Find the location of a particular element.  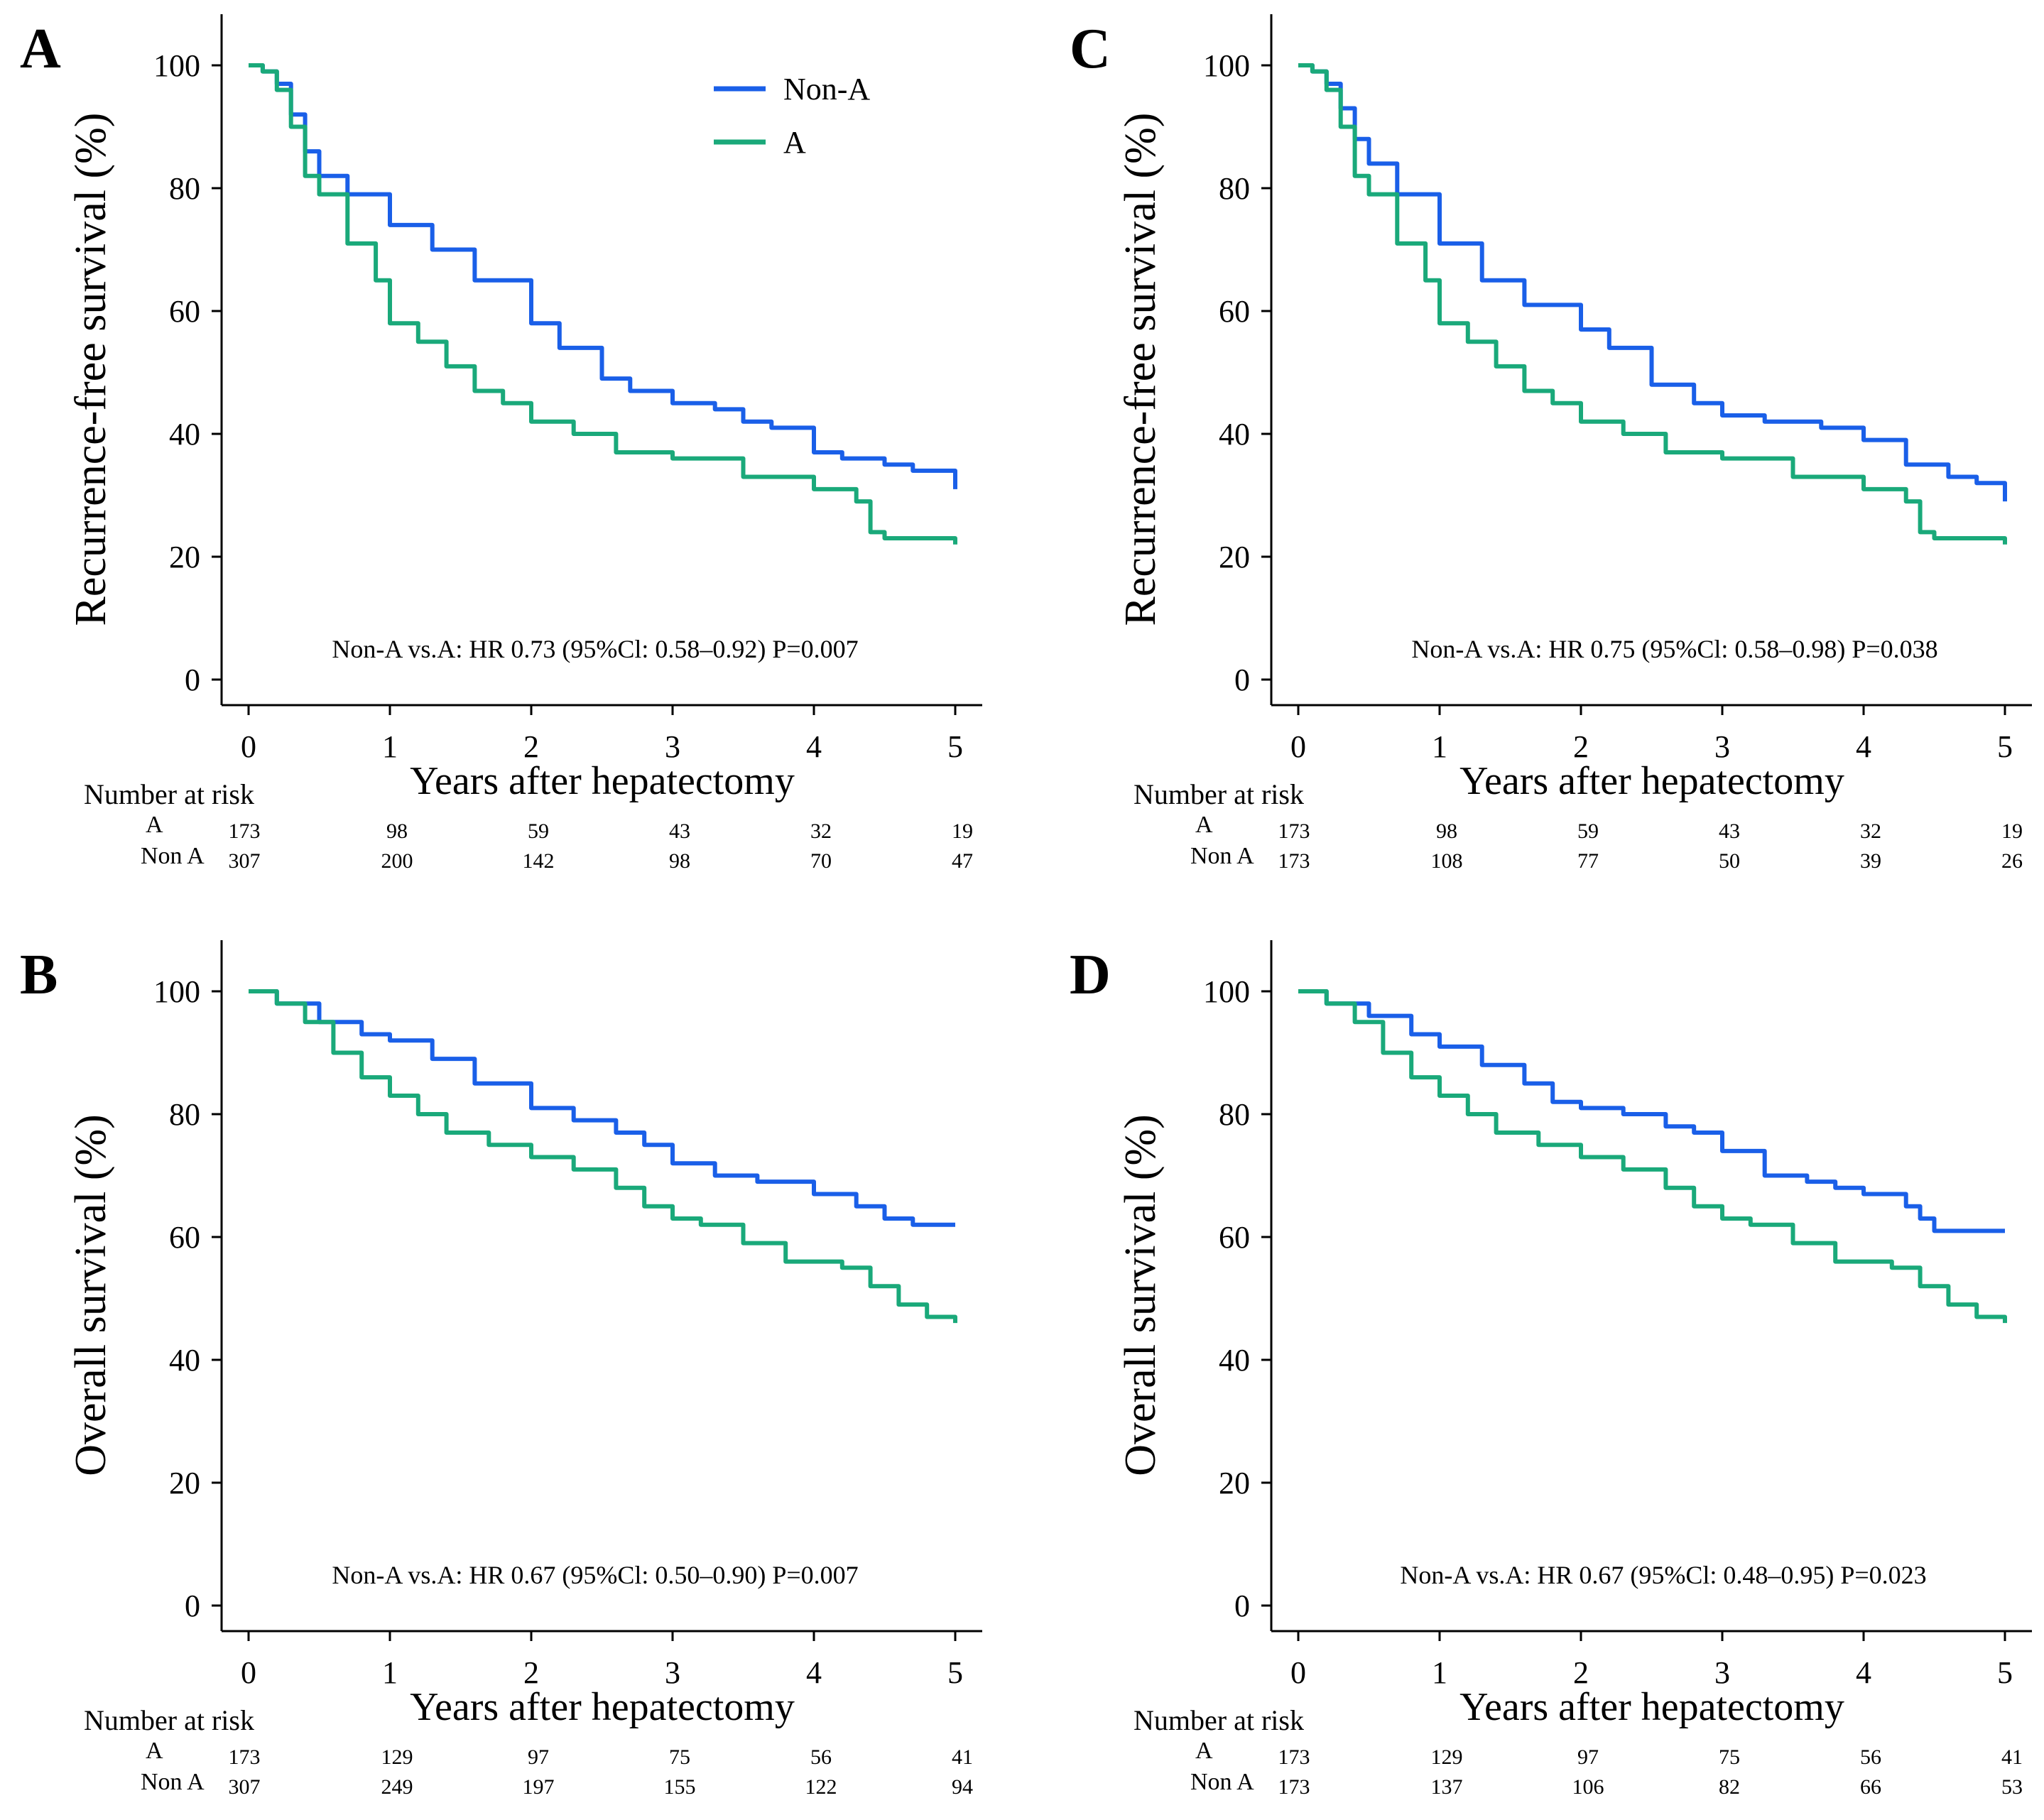

risk-count-non-a: 26 is located at coordinates (2012, 861).